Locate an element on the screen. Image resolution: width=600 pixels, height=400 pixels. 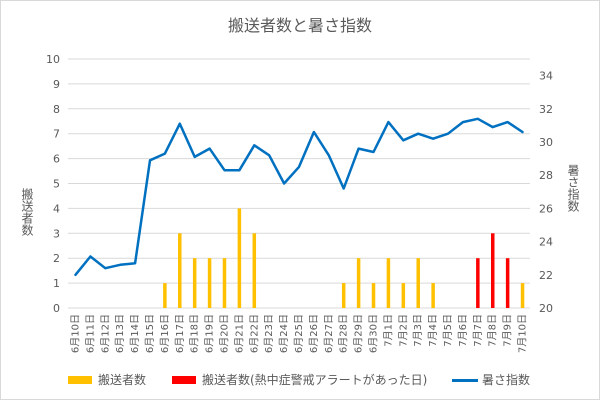
x-tick-label: 7月5日 is located at coordinates (448, 330).